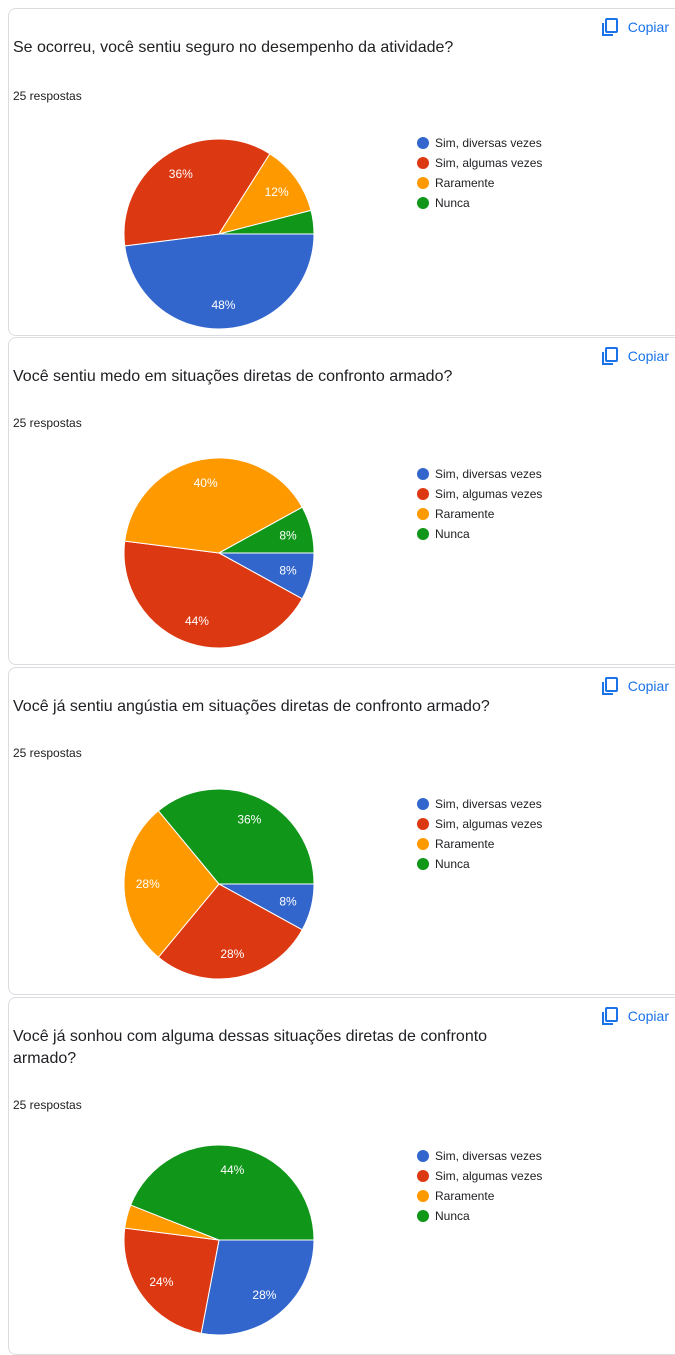  I want to click on slice-label: 12%, so click(277, 192).